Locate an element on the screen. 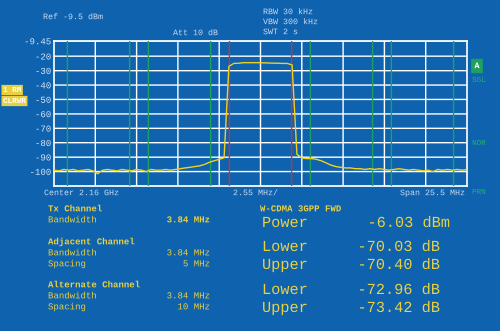 The width and height of the screenshot is (500, 331). y-tick-label: -70 is located at coordinates (43, 129).